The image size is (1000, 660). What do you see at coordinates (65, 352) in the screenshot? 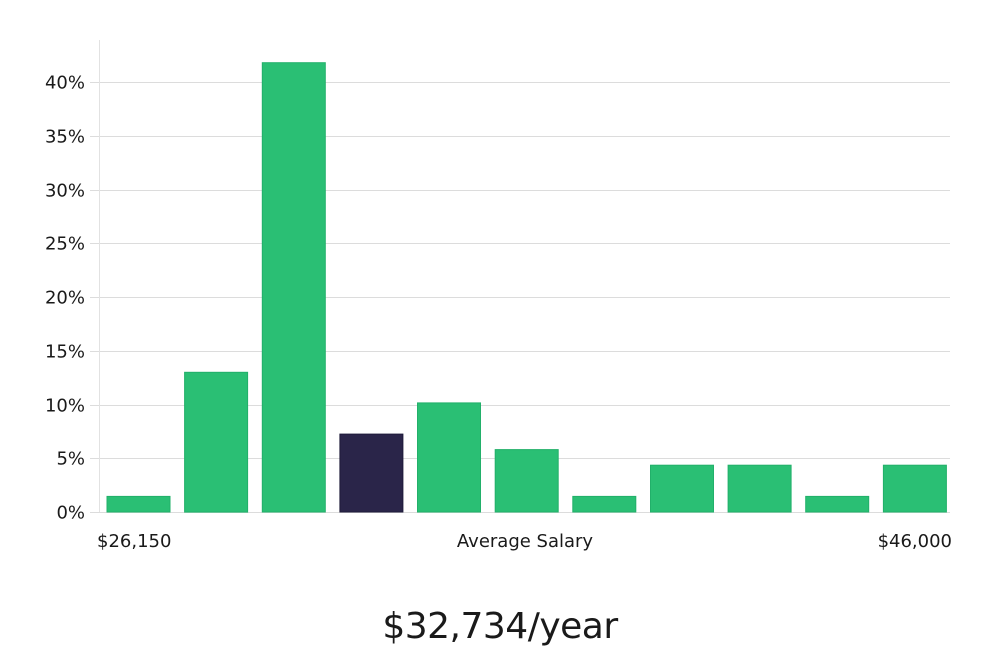
I see `y-tick-label: 15%` at bounding box center [65, 352].